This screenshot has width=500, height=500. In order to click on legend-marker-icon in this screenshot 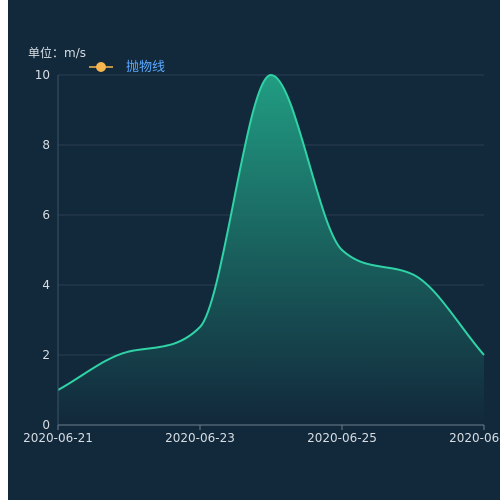, I will do `click(101, 67)`.